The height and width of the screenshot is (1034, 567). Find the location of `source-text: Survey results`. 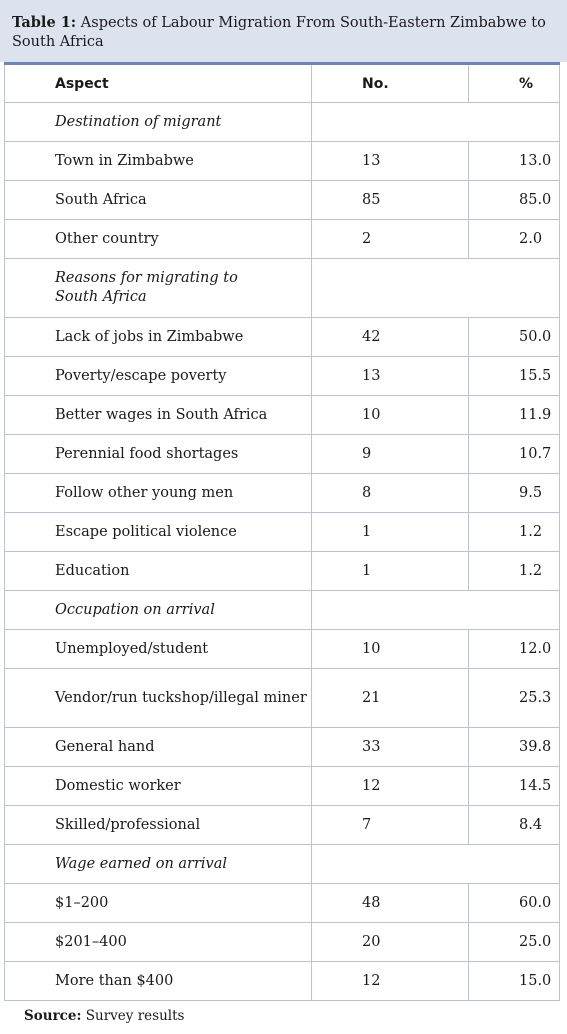

source-text: Survey results is located at coordinates (133, 1016).